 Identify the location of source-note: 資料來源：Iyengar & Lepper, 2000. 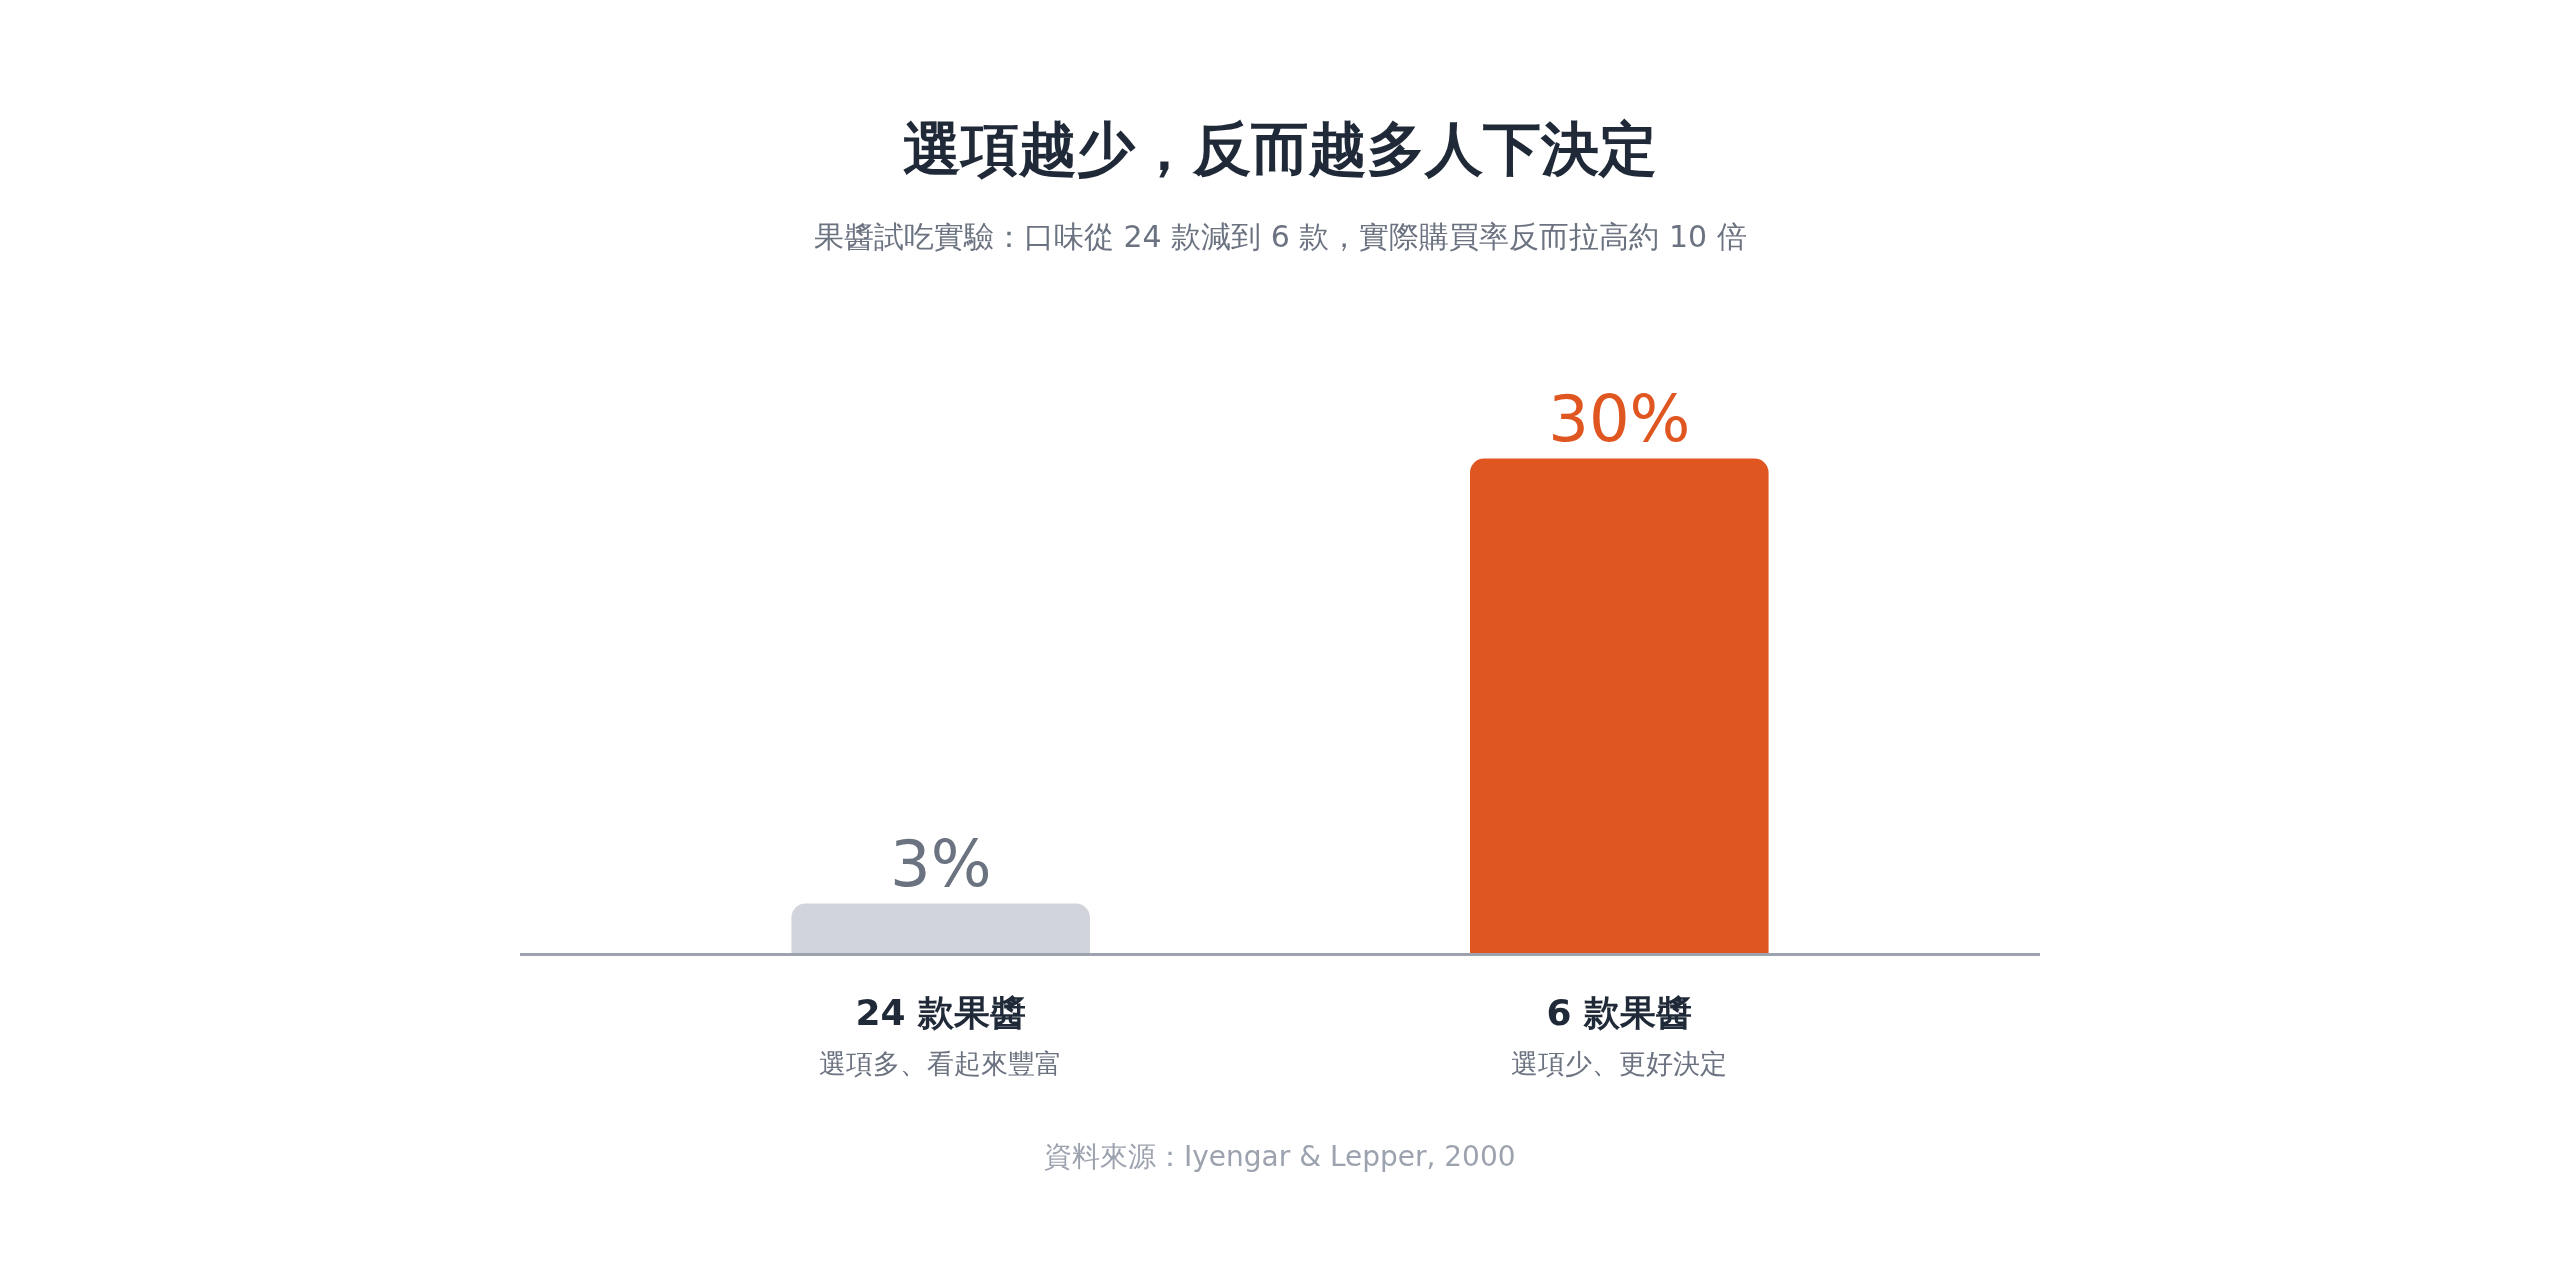
(1280, 1156).